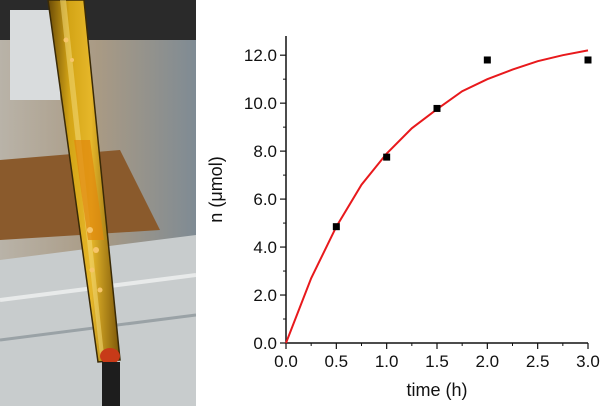 The height and width of the screenshot is (406, 603). I want to click on y-axis-ticks: 0.0 2.0 4.0 6.0 8.0 10.0 12.0, so click(265, 199).